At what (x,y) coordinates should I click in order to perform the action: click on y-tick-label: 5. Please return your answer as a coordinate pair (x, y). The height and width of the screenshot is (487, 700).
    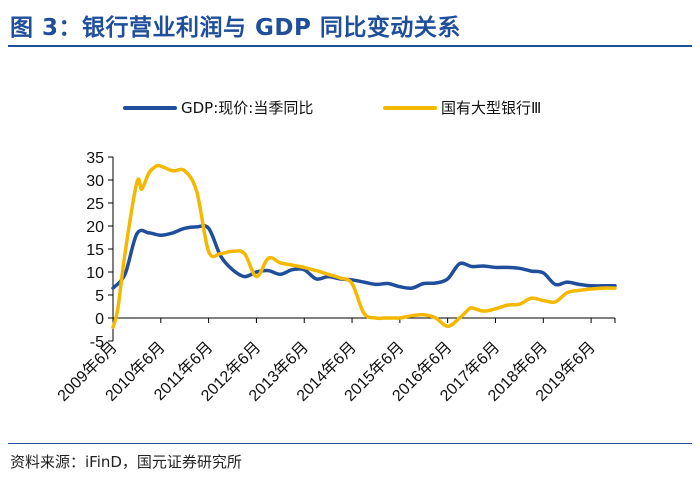
    Looking at the image, I should click on (99, 296).